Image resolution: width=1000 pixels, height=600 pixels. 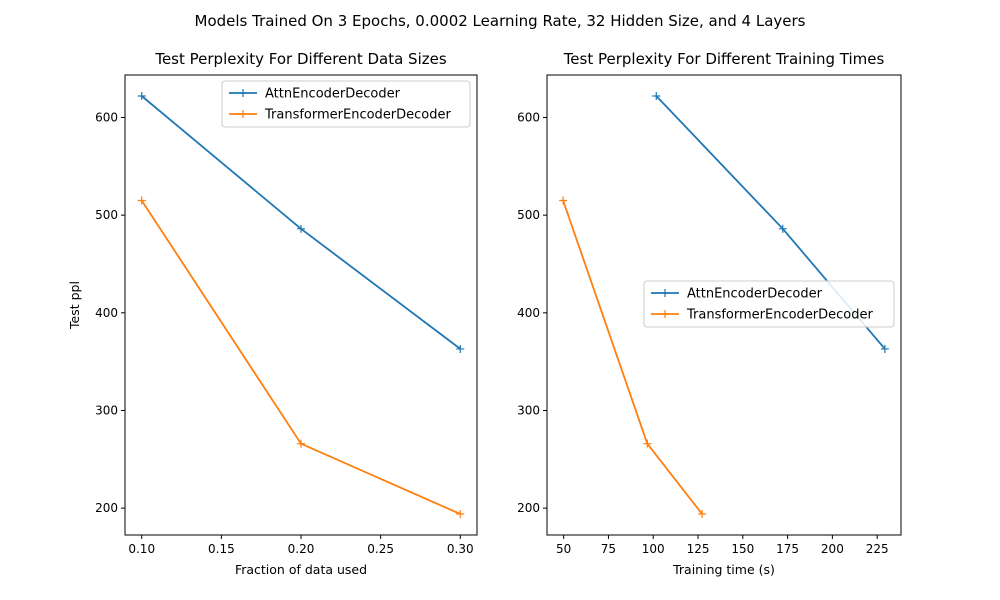 I want to click on x-tick-label: 0.25, so click(x=380, y=549).